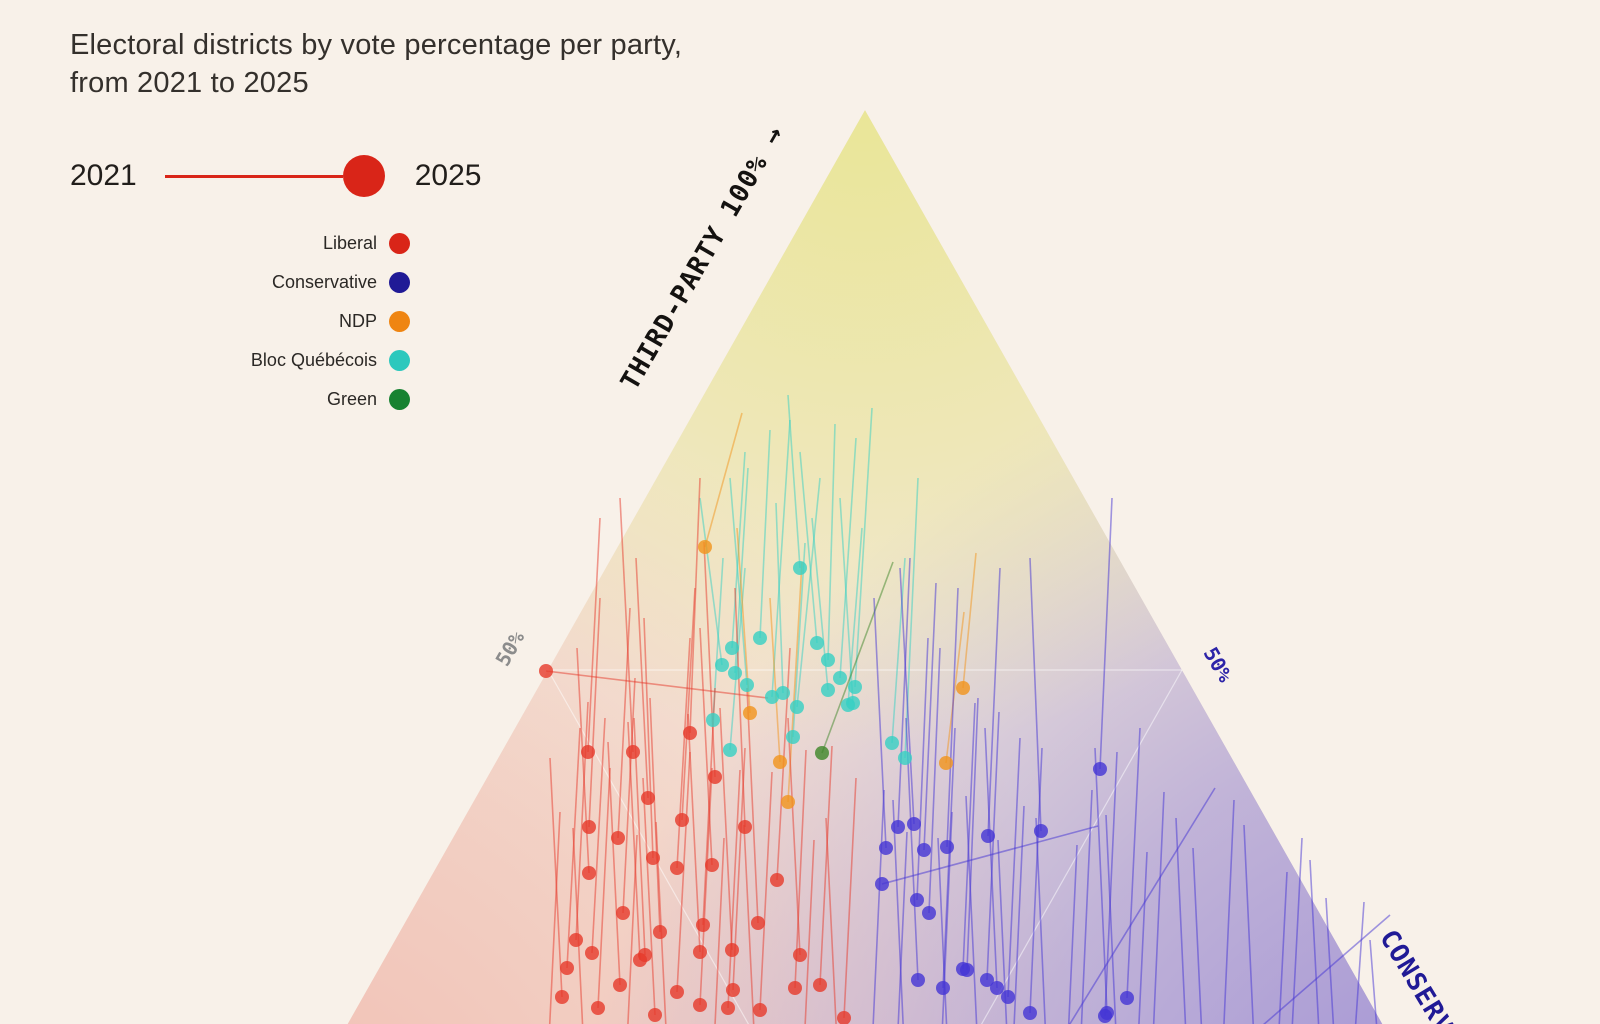 This screenshot has height=1024, width=1600. What do you see at coordinates (399, 360) in the screenshot?
I see `legend-swatch-bloc-icon` at bounding box center [399, 360].